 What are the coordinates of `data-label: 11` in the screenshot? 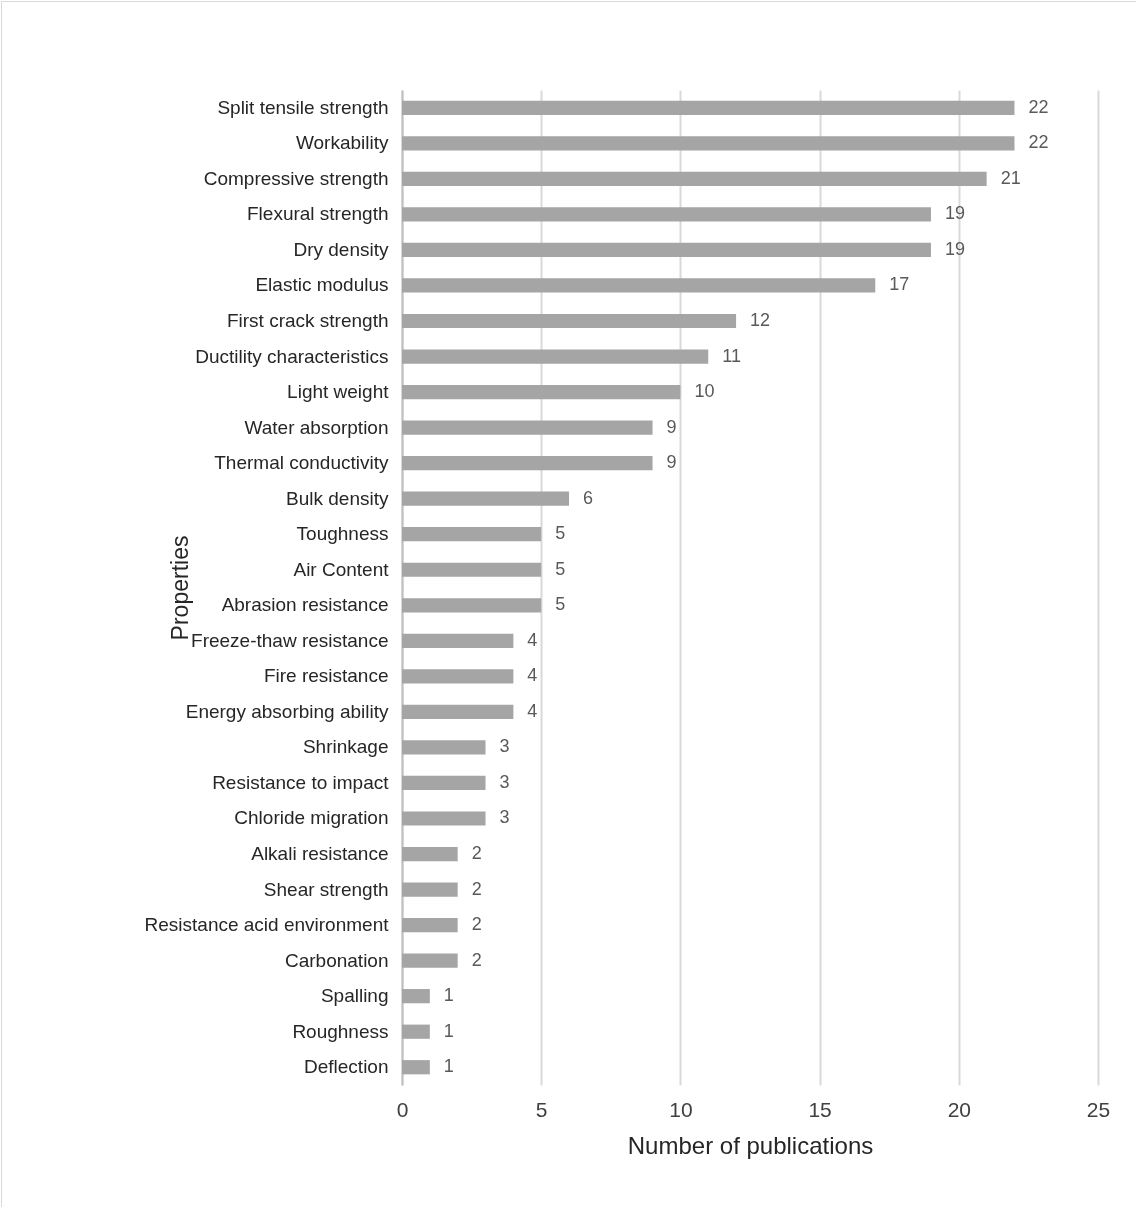 It's located at (731, 355).